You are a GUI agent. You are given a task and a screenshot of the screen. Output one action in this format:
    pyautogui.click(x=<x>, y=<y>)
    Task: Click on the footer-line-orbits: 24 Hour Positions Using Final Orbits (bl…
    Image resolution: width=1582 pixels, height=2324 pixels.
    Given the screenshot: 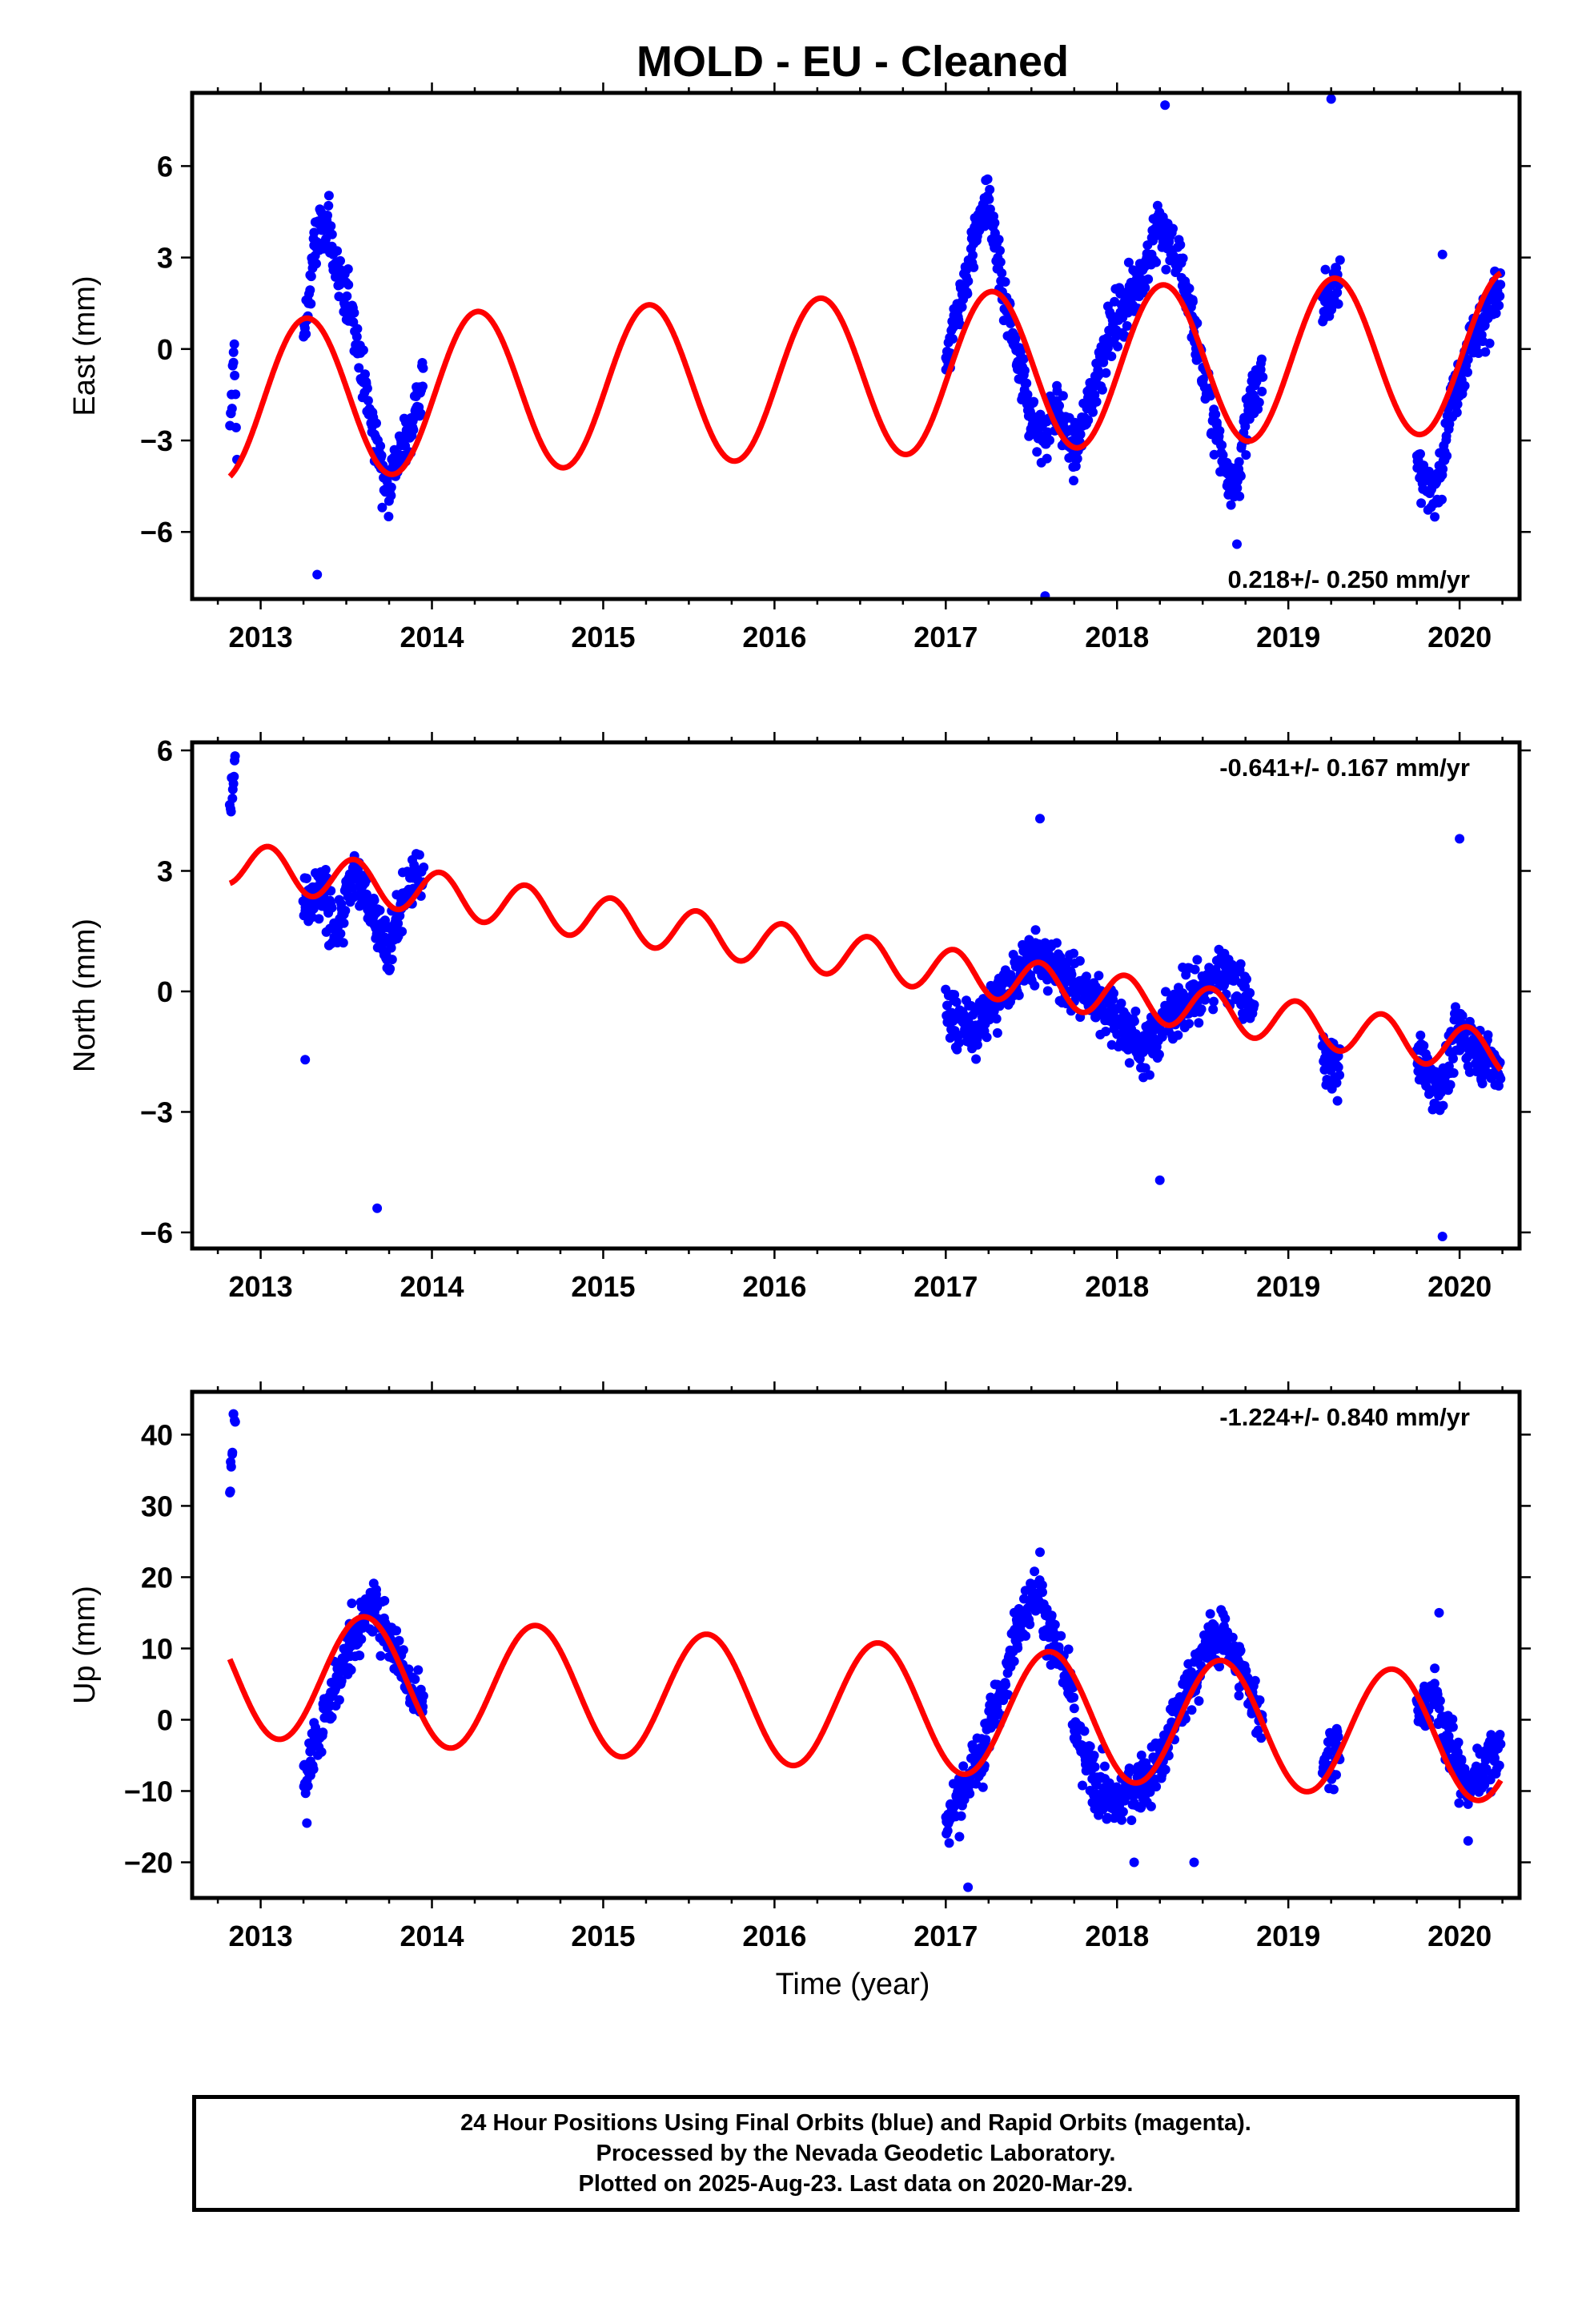 What is the action you would take?
    pyautogui.click(x=855, y=2123)
    